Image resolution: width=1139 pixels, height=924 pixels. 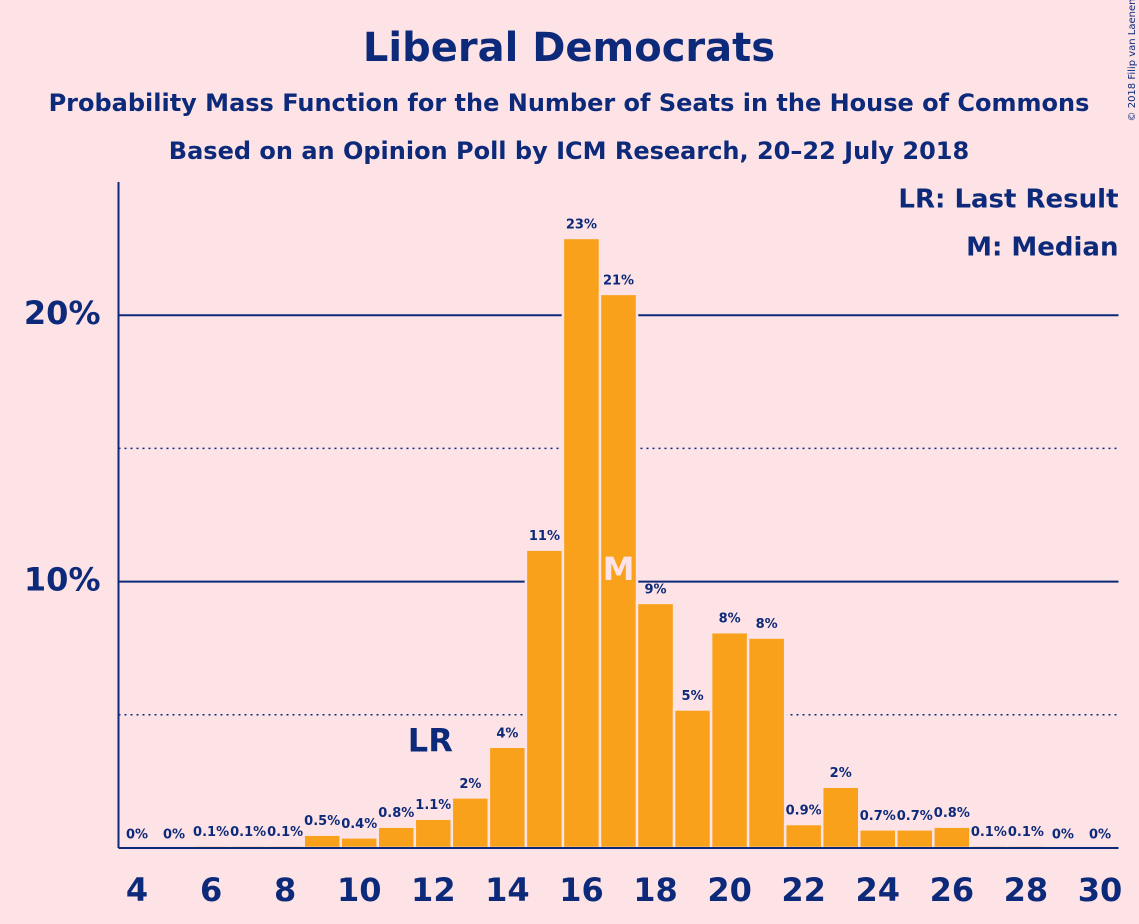 What do you see at coordinates (655, 589) in the screenshot?
I see `value-label: 9%` at bounding box center [655, 589].